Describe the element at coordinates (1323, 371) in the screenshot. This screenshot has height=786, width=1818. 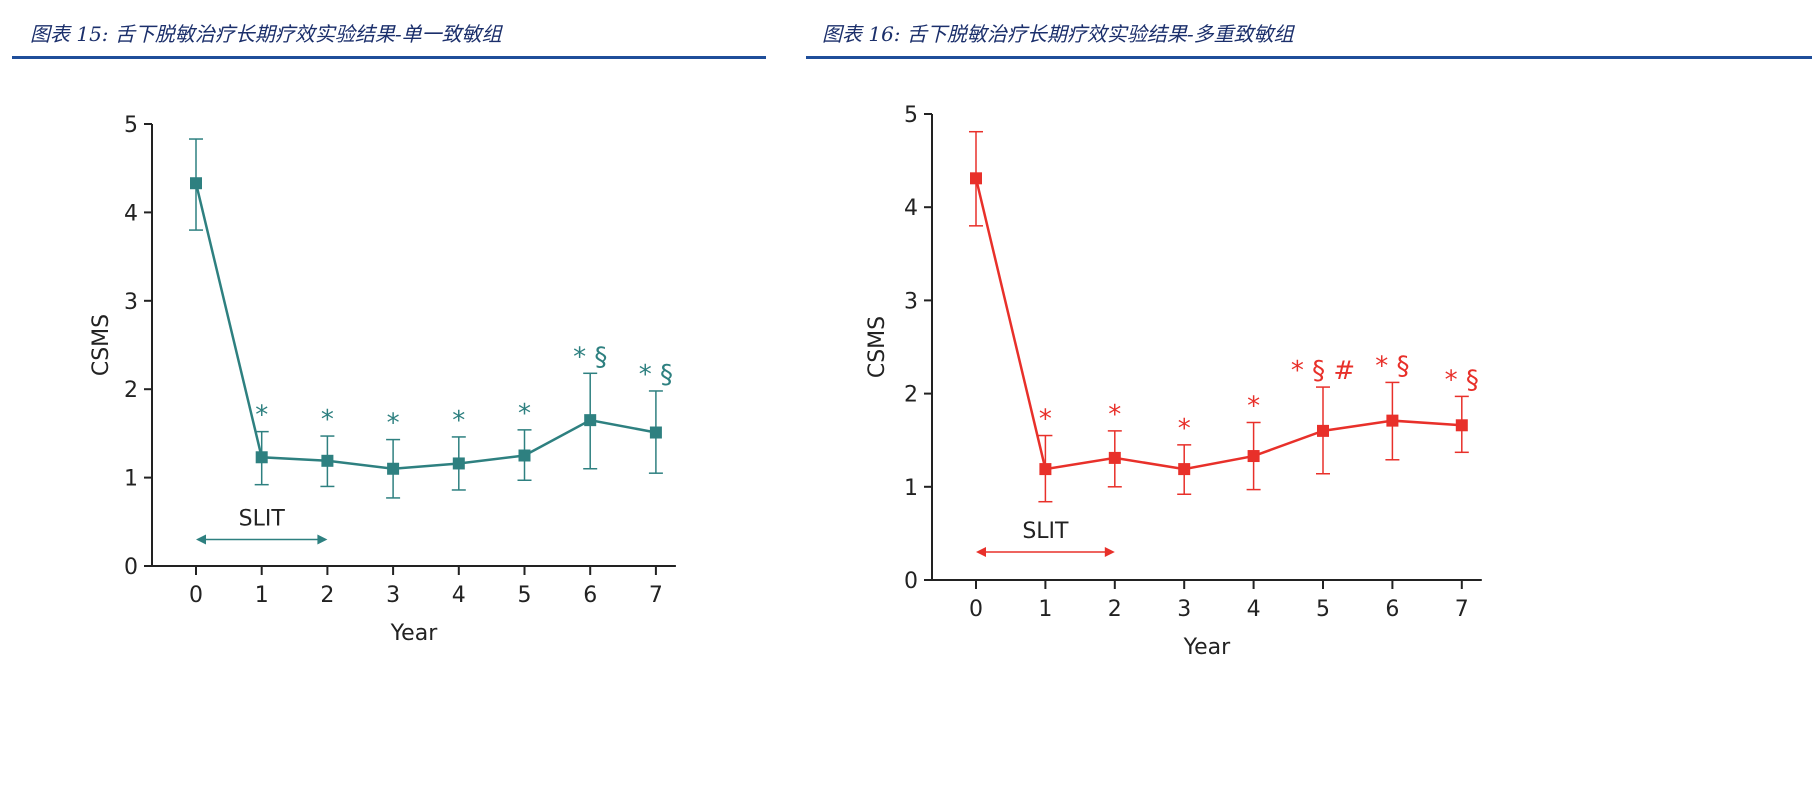
I see `significance-label: * § #` at that location.